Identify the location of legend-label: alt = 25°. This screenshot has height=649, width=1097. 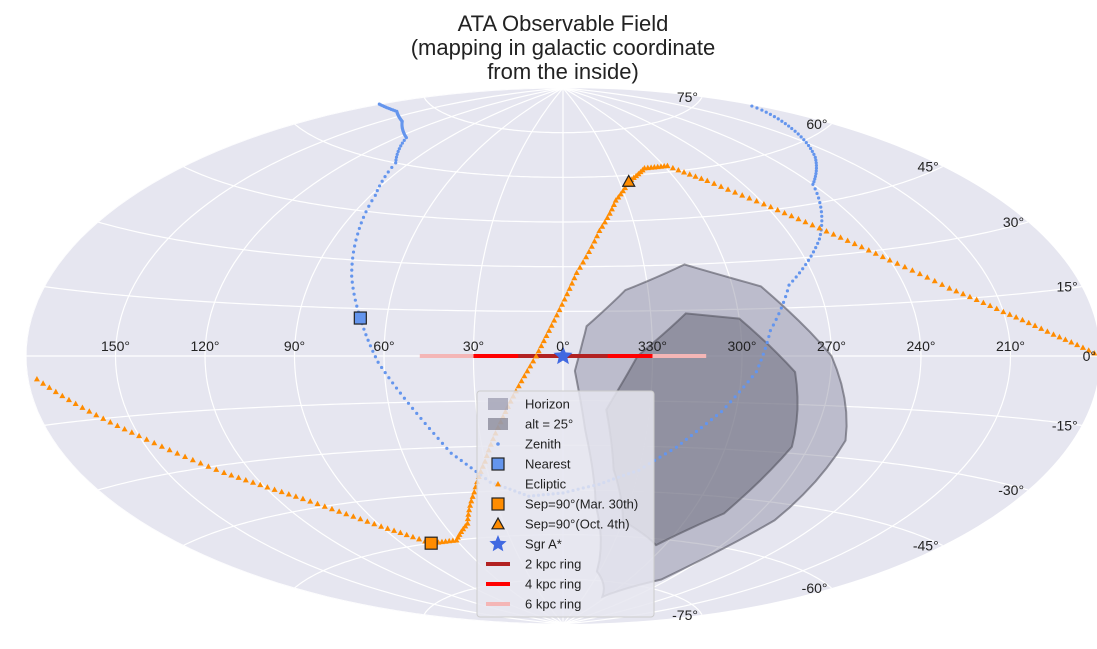
(549, 424).